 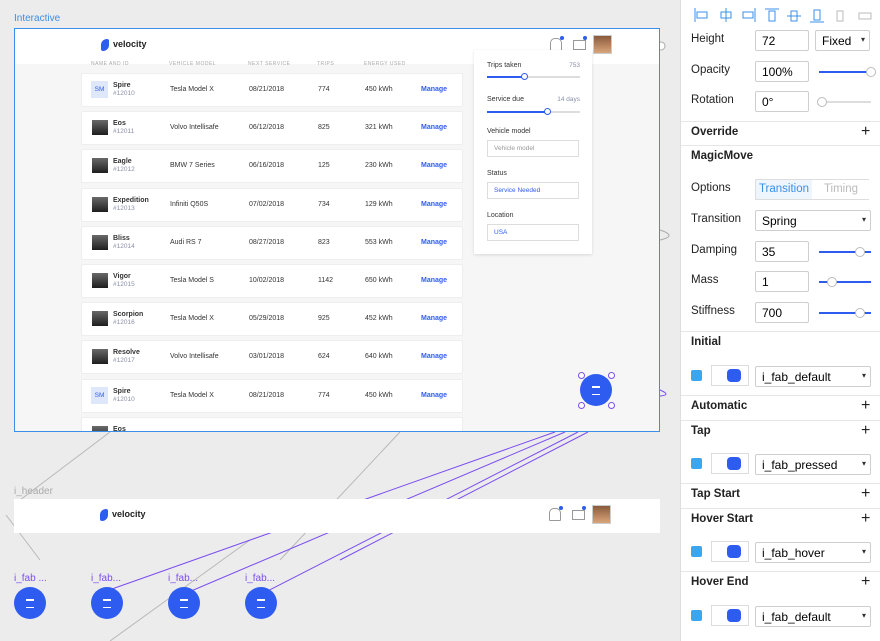 I want to click on energy: 640 kWh, so click(x=379, y=357).